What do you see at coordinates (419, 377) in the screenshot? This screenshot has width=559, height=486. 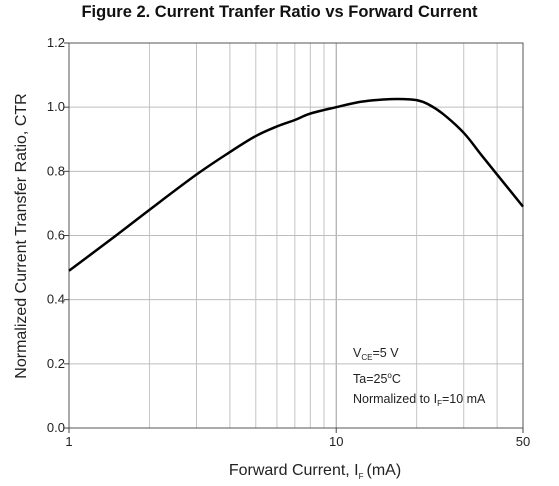 I see `annotation-box: VCE=5 V Ta=25oC Normalized to IF=10 mA` at bounding box center [419, 377].